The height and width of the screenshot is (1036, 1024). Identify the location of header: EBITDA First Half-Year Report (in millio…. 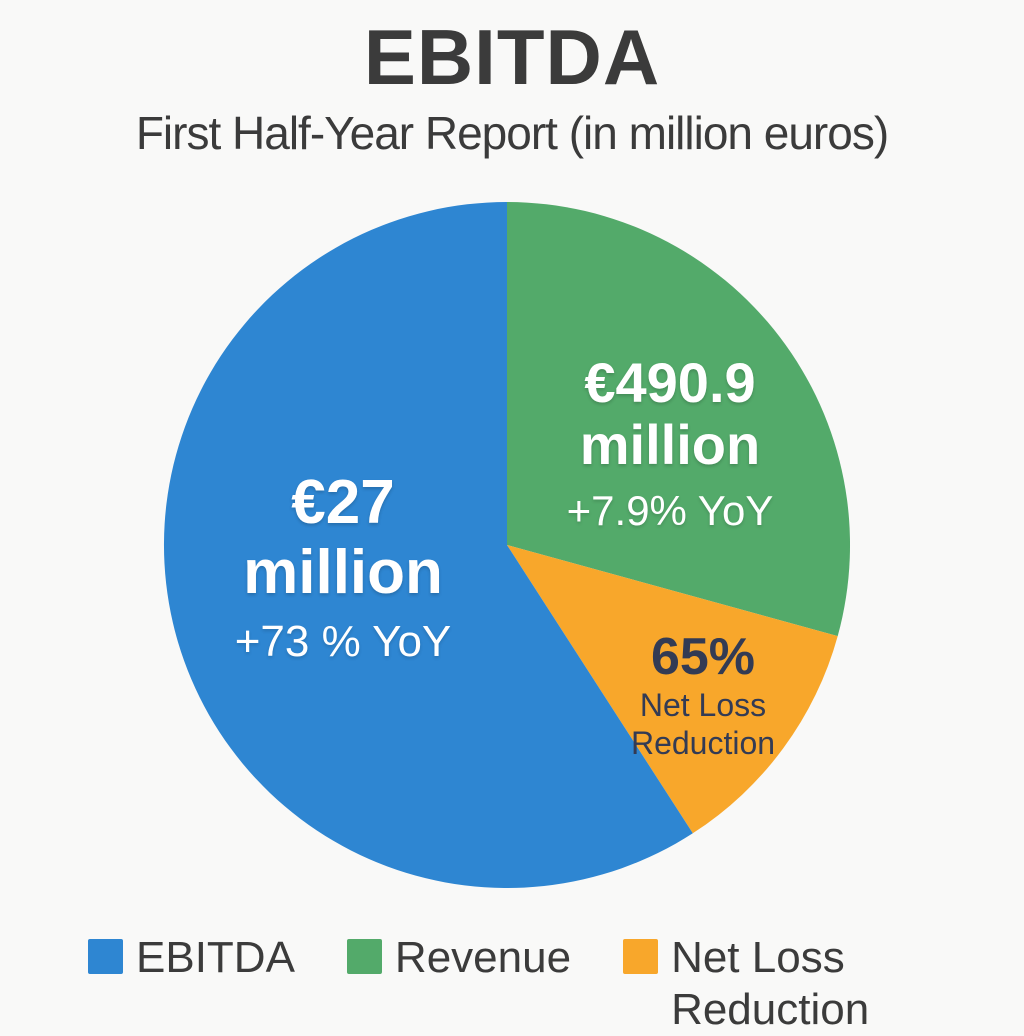
(512, 87).